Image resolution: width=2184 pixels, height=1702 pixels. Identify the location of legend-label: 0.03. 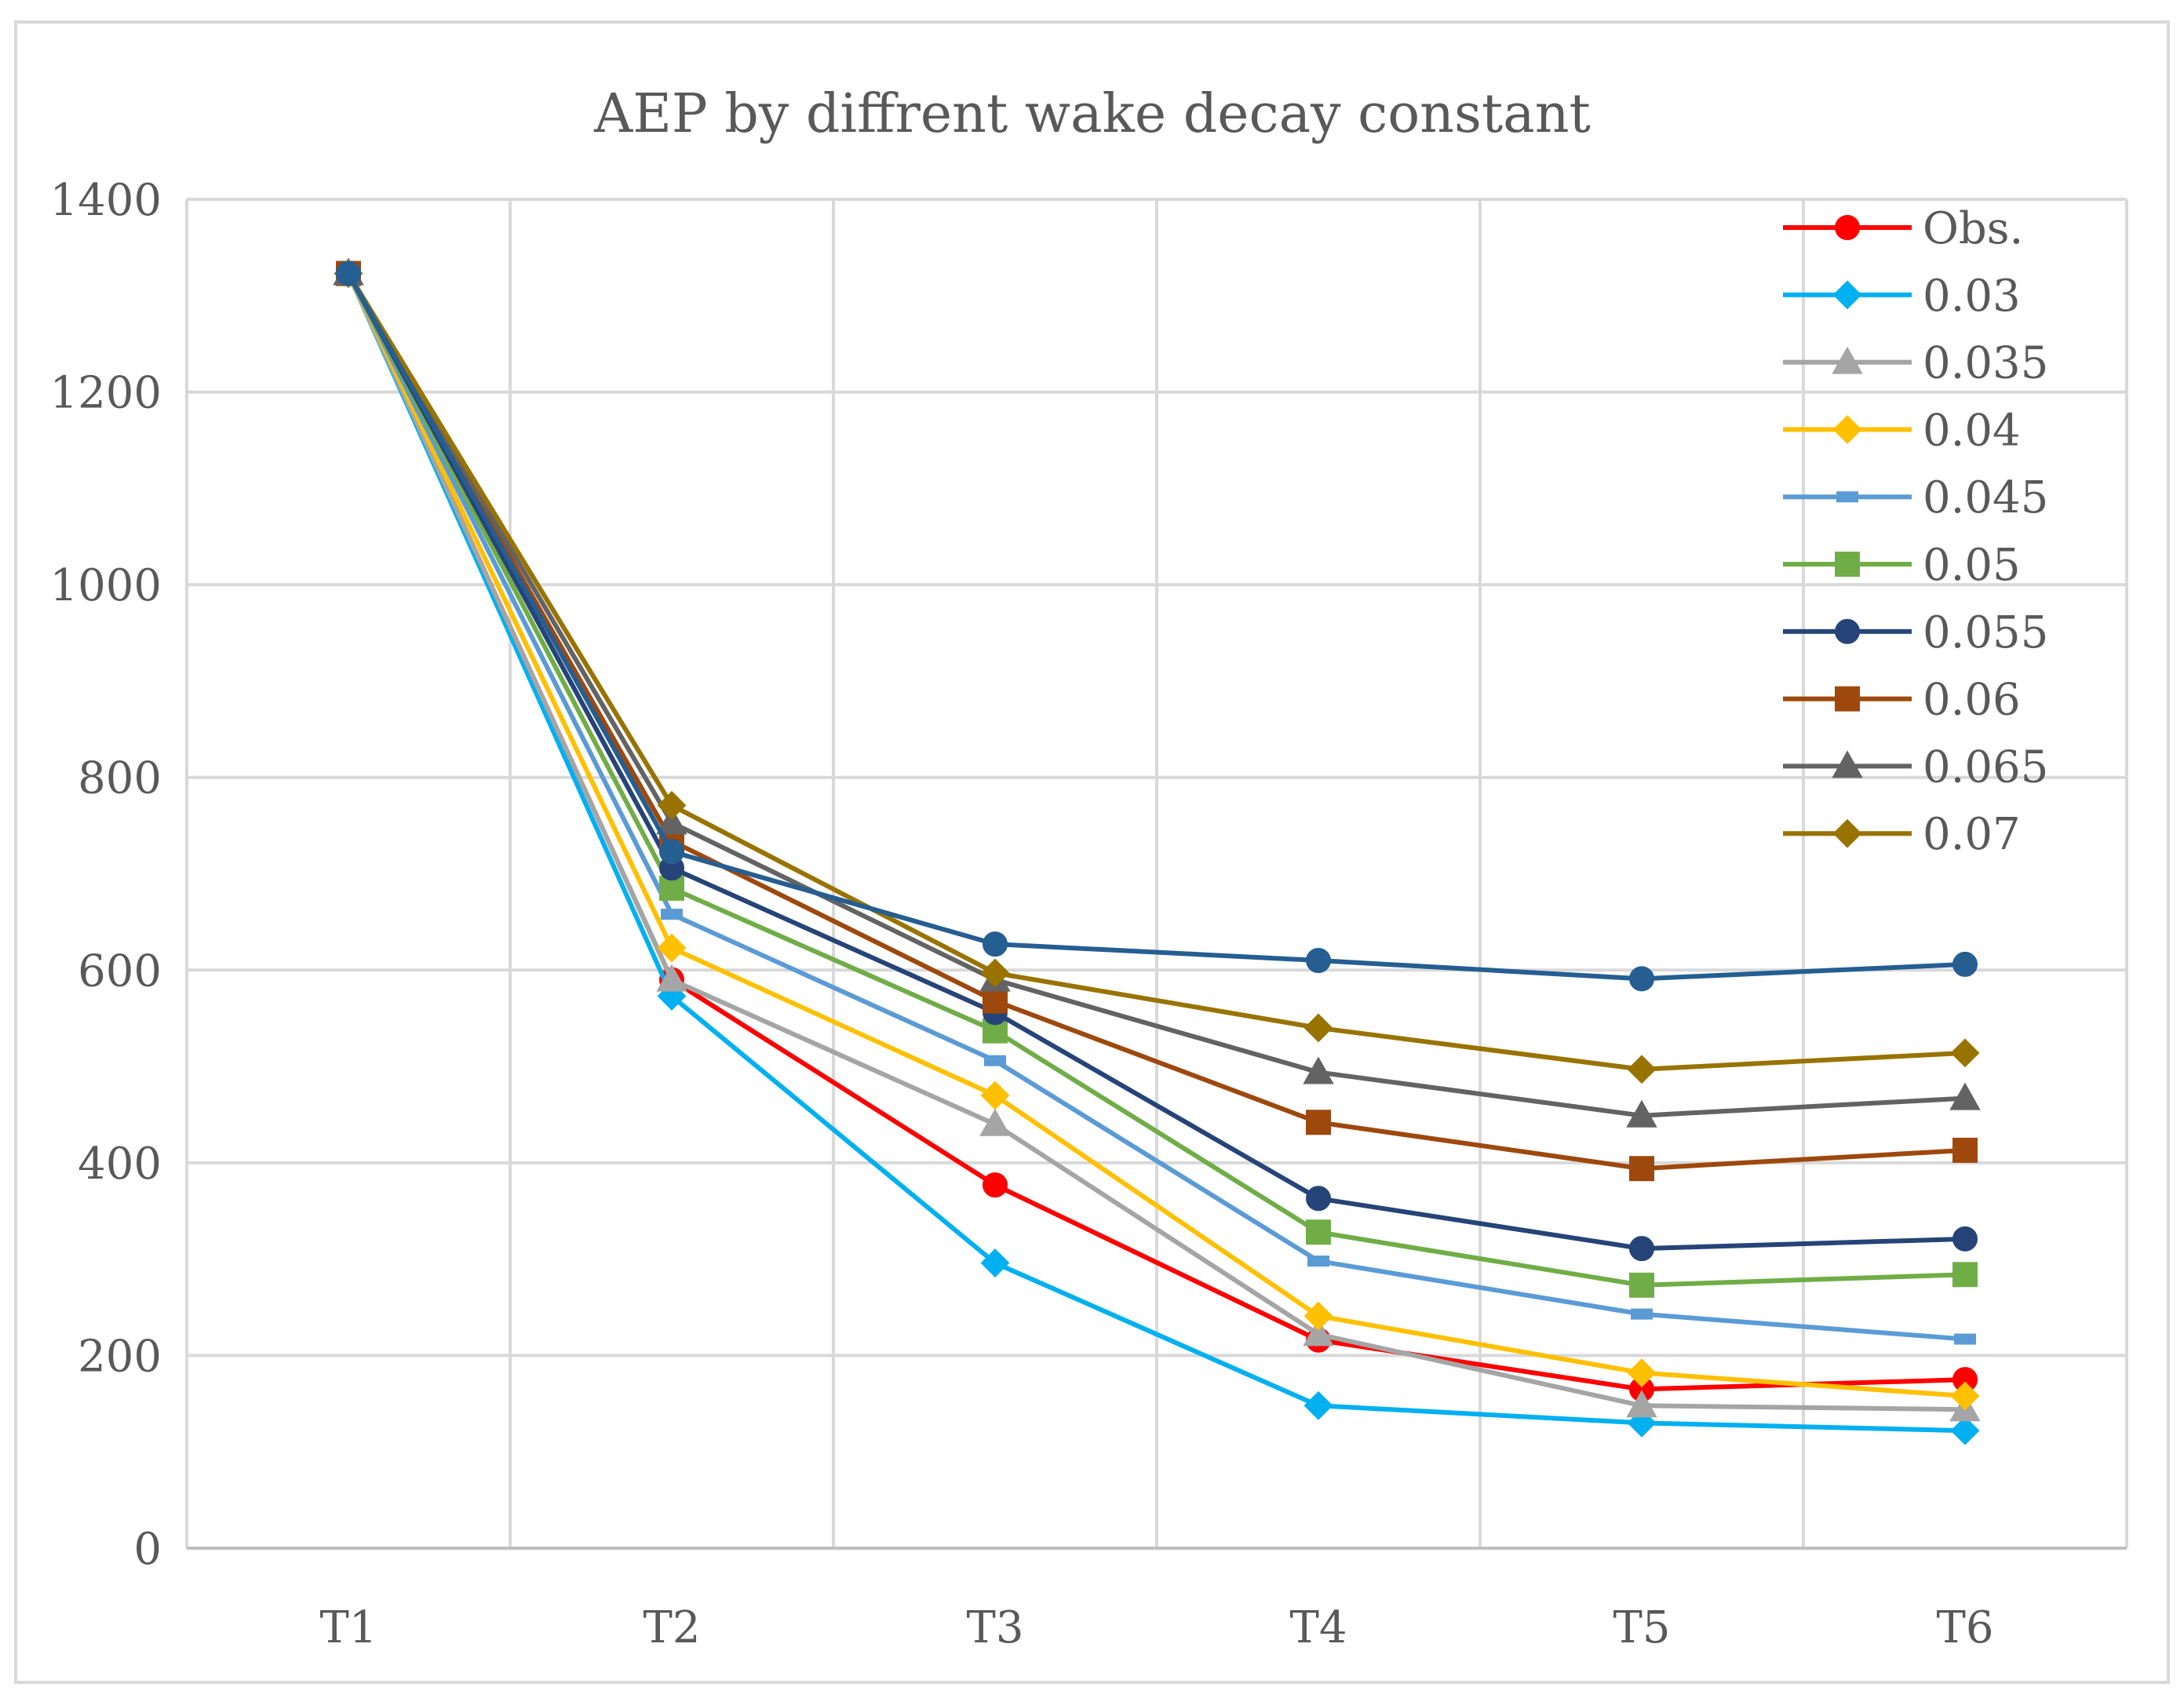
(1972, 296).